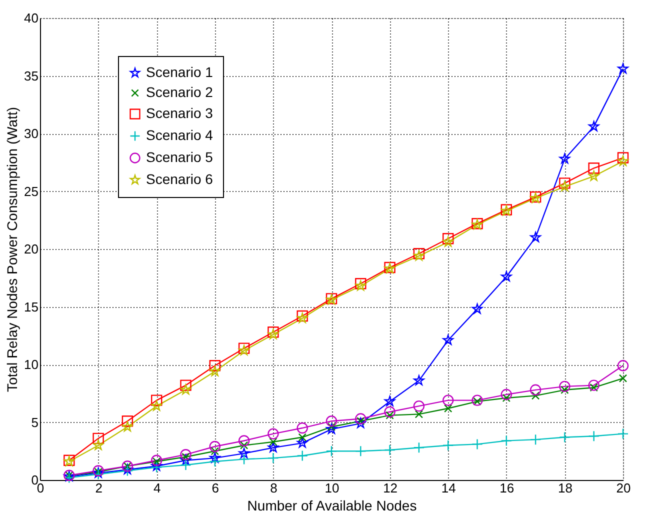 The image size is (654, 526). I want to click on x-tick-label: 20, so click(623, 488).